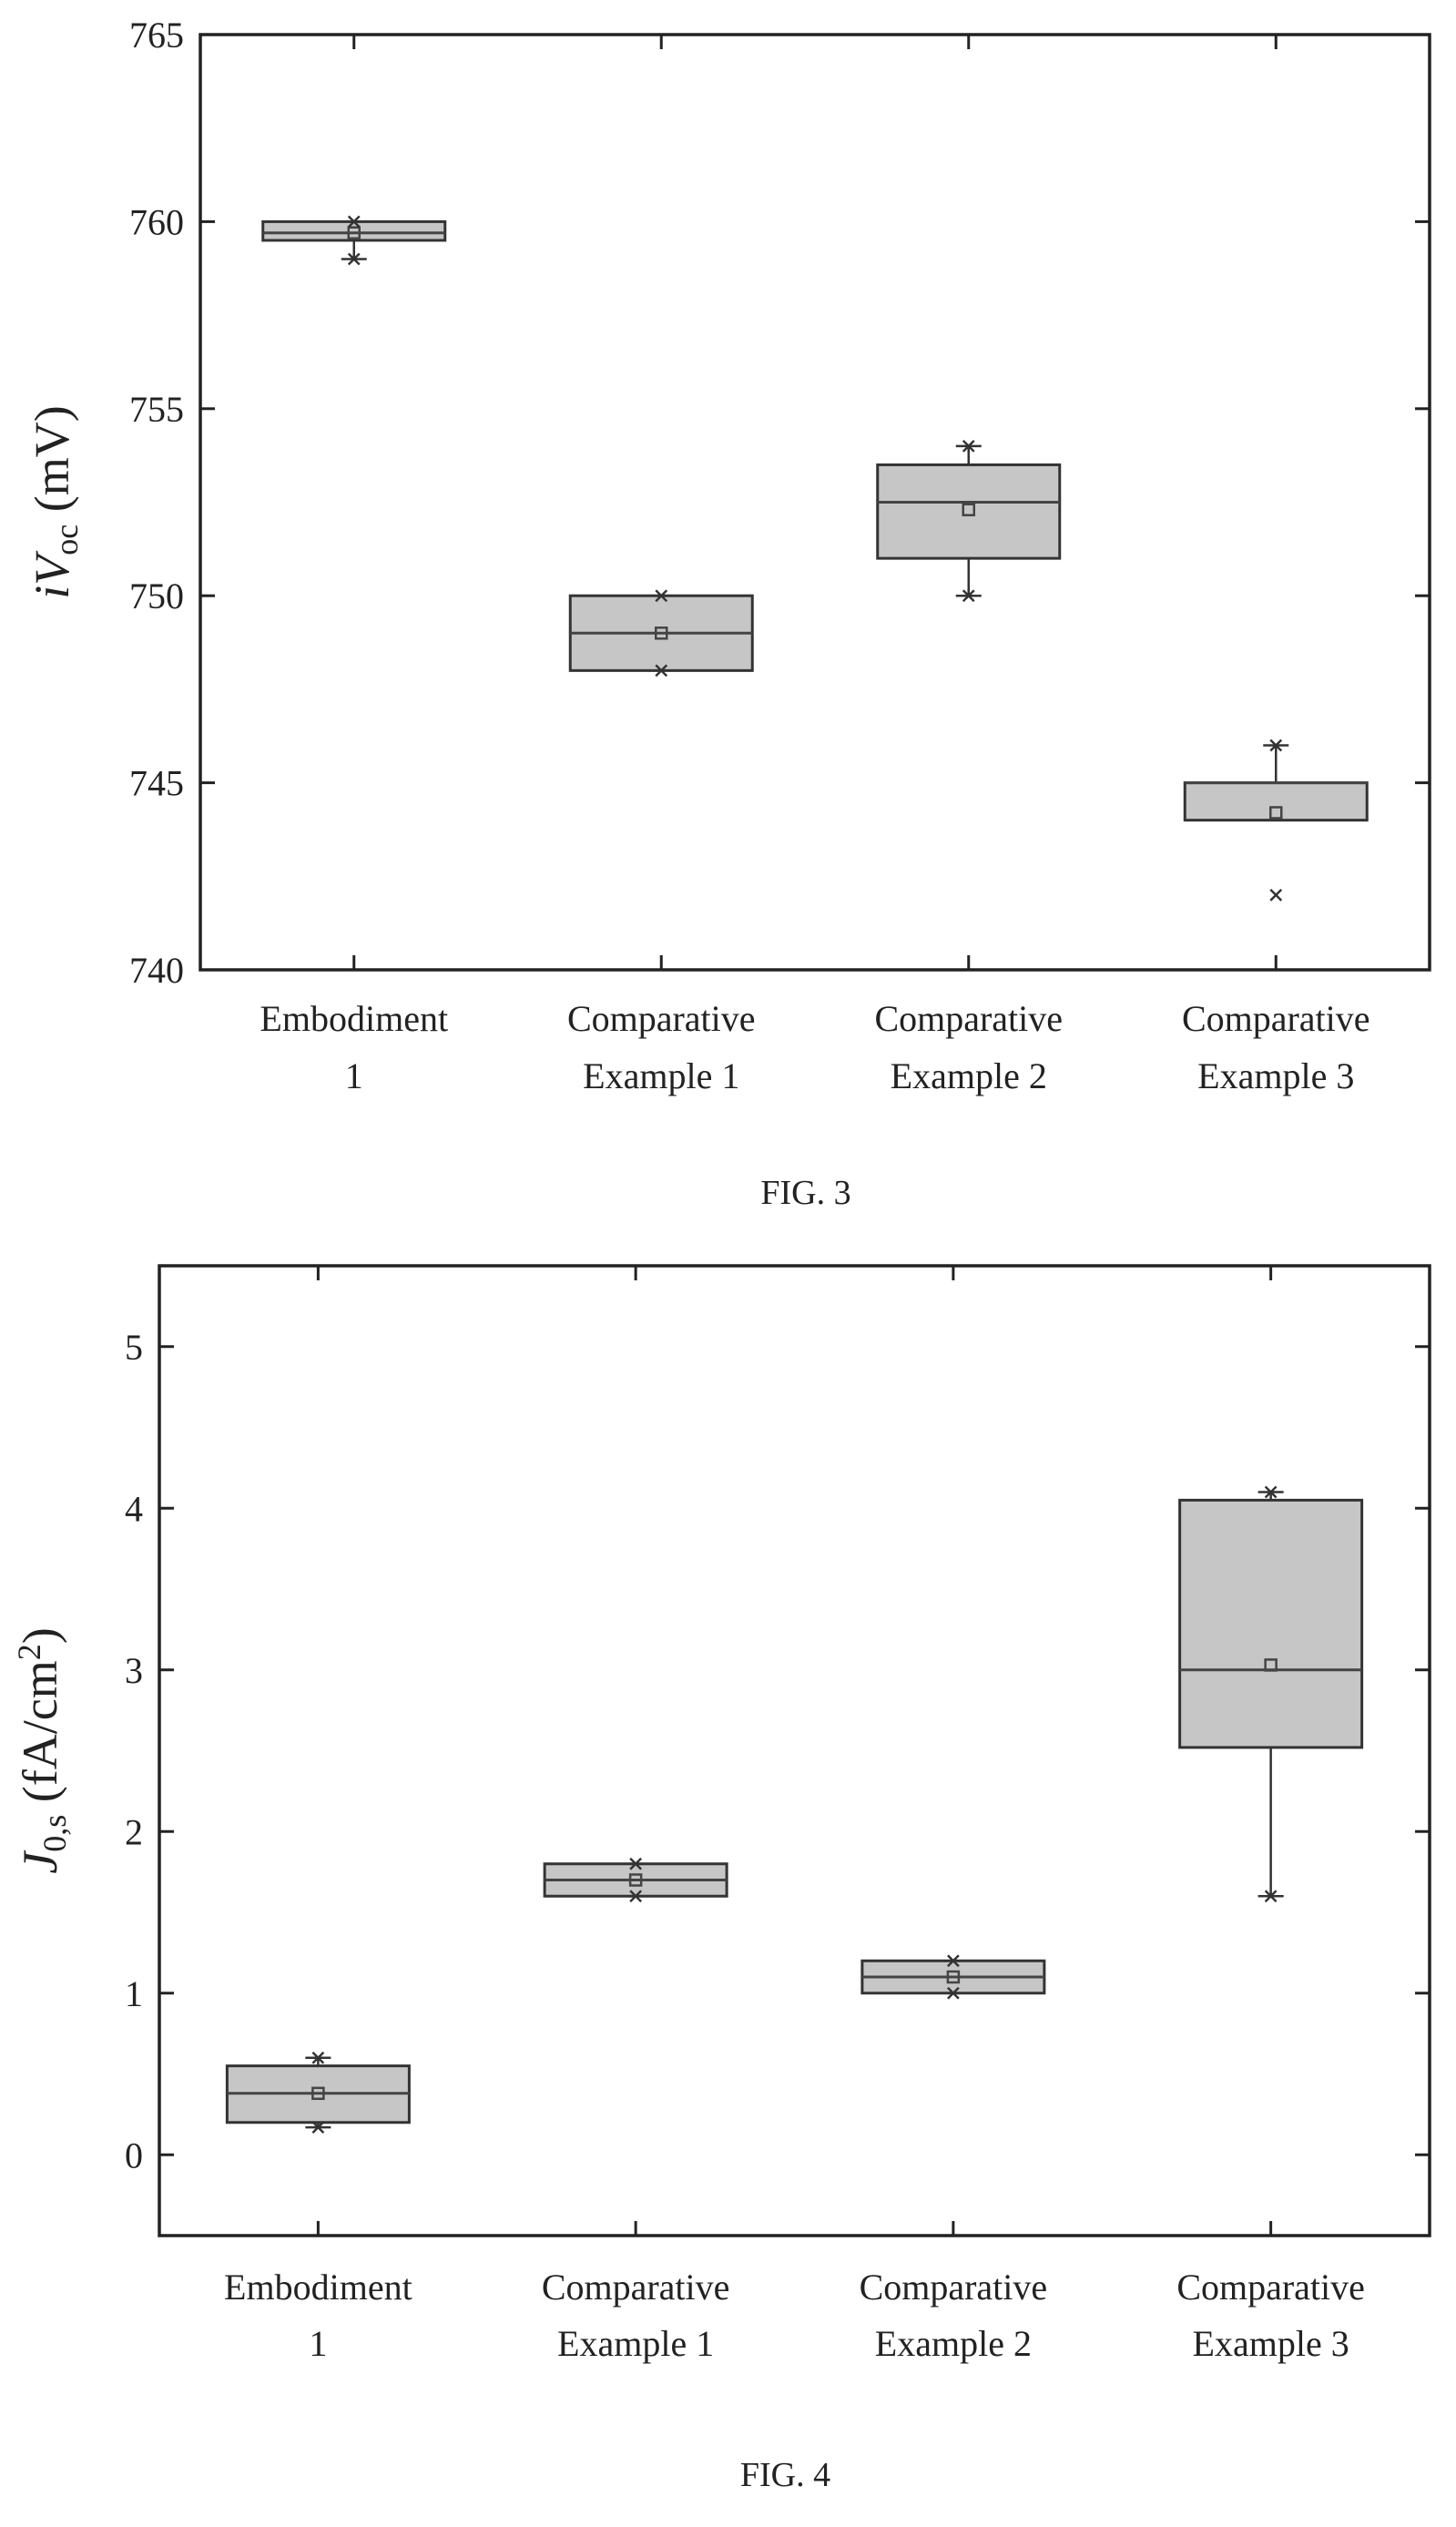 The width and height of the screenshot is (1456, 2527). Describe the element at coordinates (156, 596) in the screenshot. I see `y-tick-label: 750` at that location.